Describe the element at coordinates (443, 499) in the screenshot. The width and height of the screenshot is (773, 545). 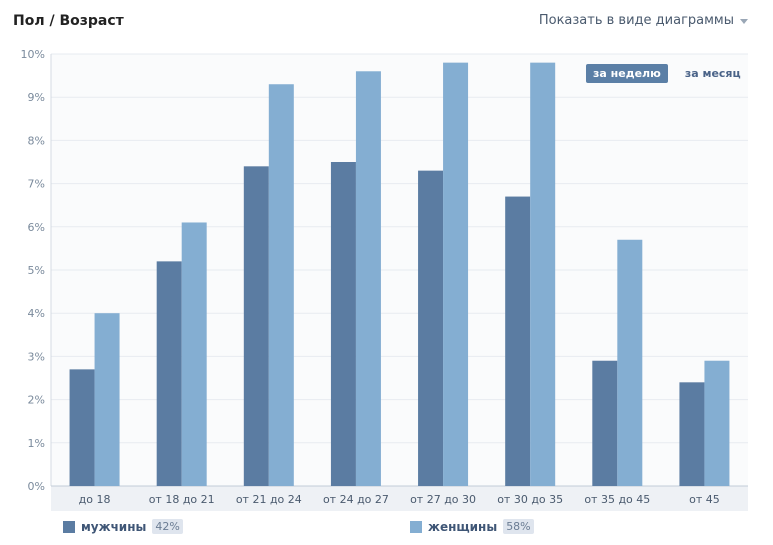
I see `x-tick-label: от 27 до 30` at that location.